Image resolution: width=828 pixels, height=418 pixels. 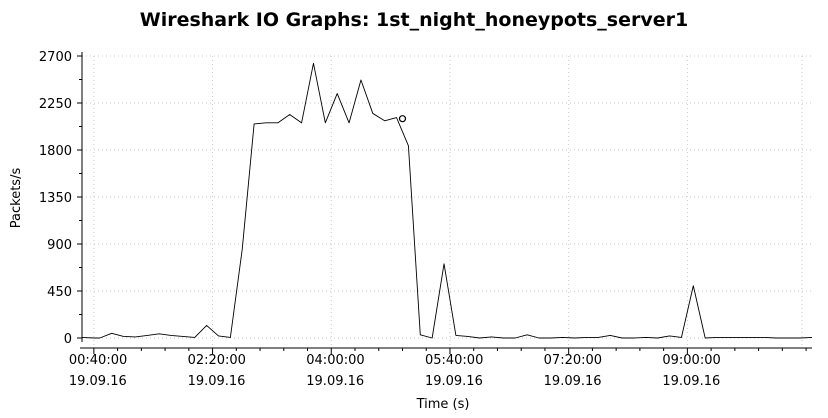 What do you see at coordinates (55, 198) in the screenshot?
I see `y-tick-label: 1350` at bounding box center [55, 198].